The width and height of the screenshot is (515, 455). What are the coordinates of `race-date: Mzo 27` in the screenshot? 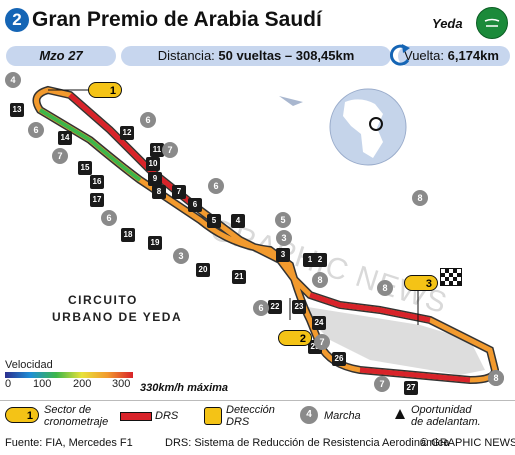 It's located at (61, 56).